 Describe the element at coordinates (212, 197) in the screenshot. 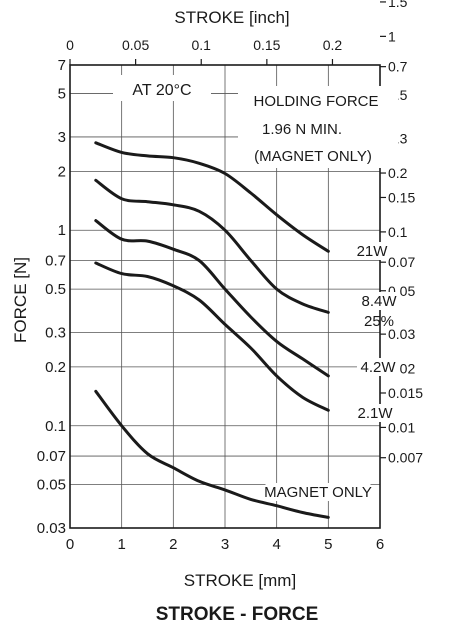

I see `series-line-21w` at that location.